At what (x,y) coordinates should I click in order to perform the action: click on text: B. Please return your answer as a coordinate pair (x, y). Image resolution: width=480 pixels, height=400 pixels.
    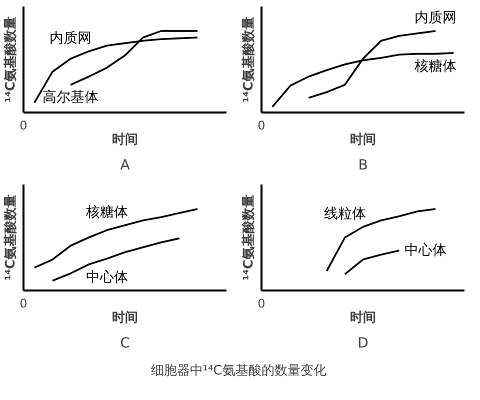
    Looking at the image, I should click on (363, 166).